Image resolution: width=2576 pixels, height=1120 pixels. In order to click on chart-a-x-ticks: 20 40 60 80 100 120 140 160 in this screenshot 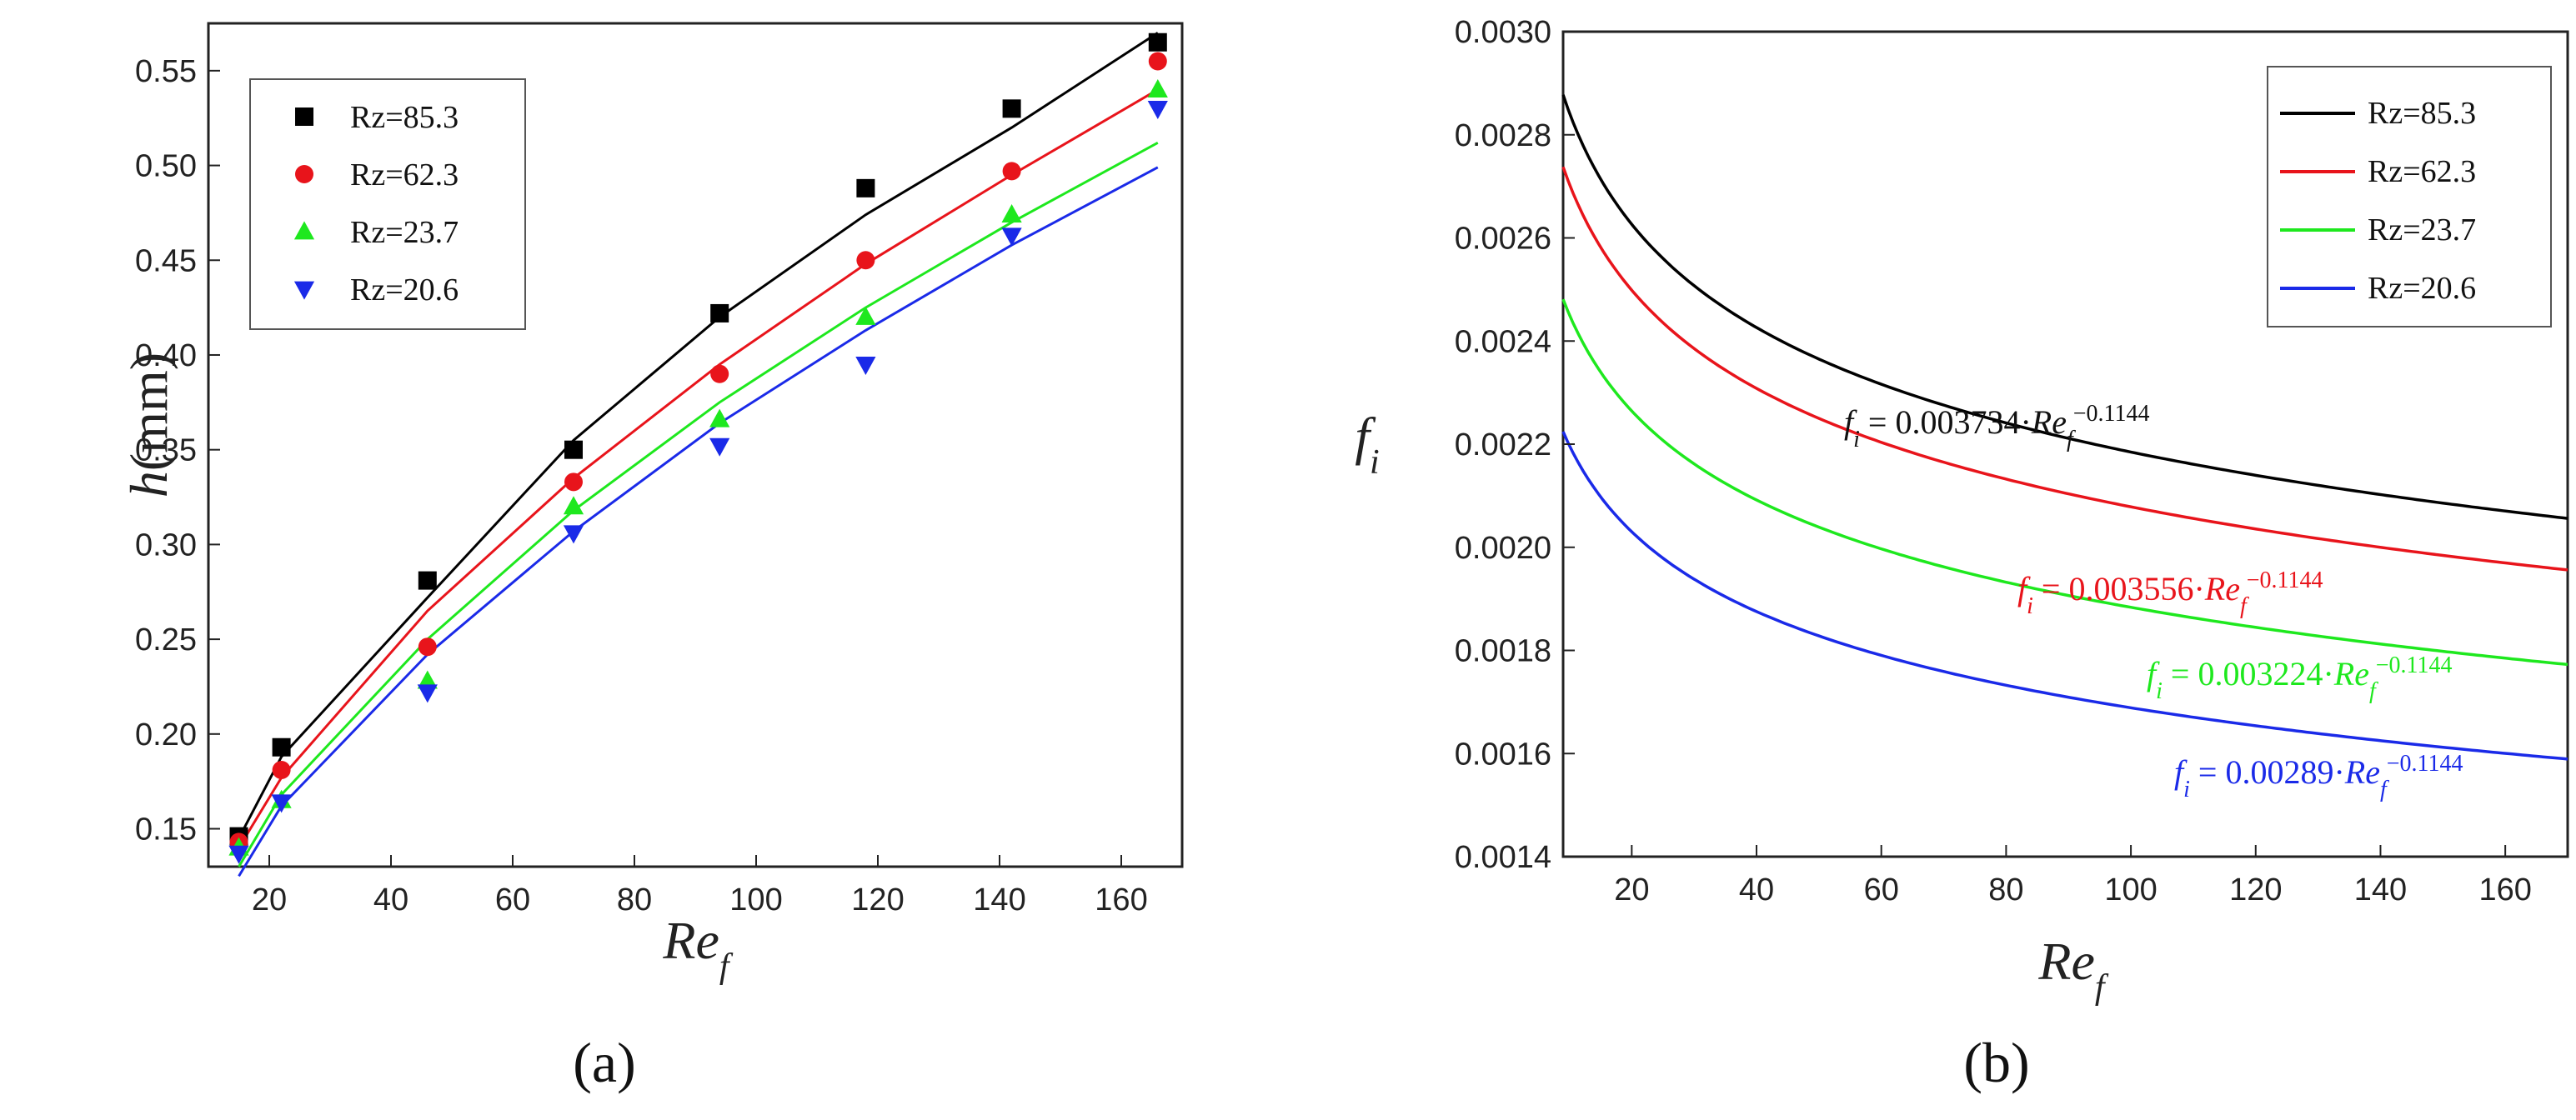, I will do `click(700, 886)`.